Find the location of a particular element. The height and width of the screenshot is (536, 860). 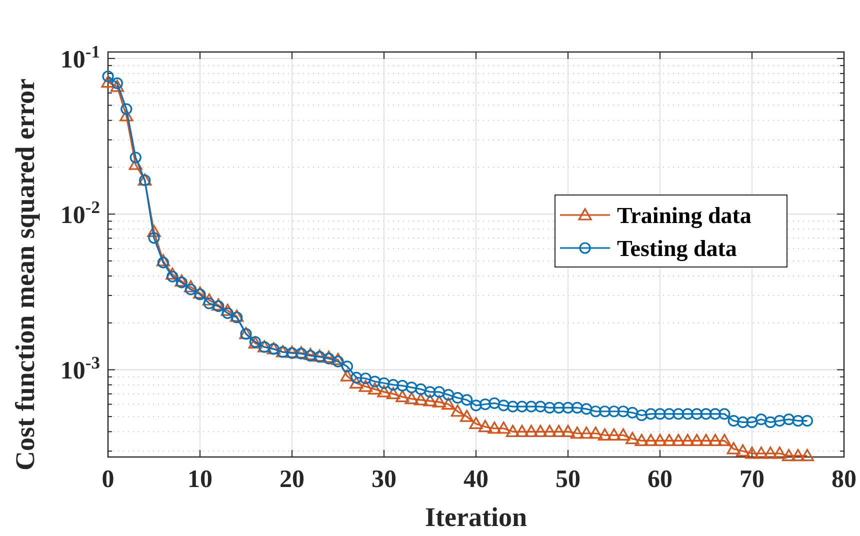

y-axis-title: Cost function mean squared error is located at coordinates (25, 274).